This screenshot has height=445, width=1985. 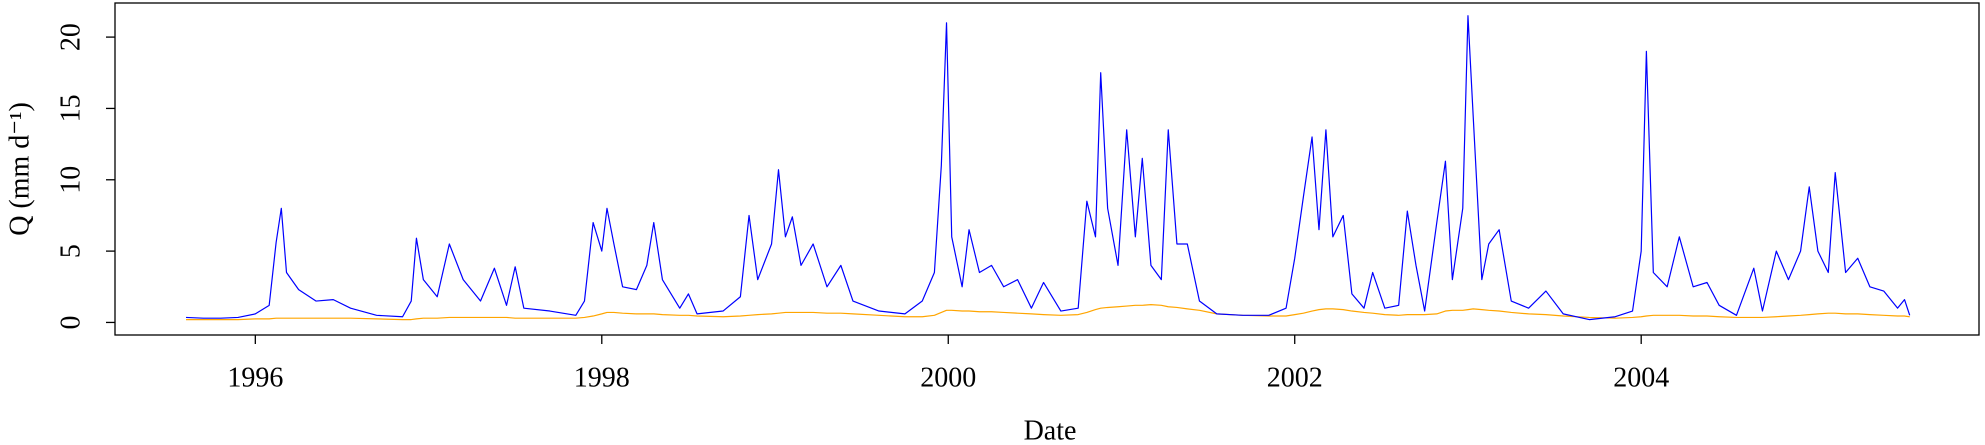 What do you see at coordinates (70, 108) in the screenshot?
I see `y-tick-label: 15` at bounding box center [70, 108].